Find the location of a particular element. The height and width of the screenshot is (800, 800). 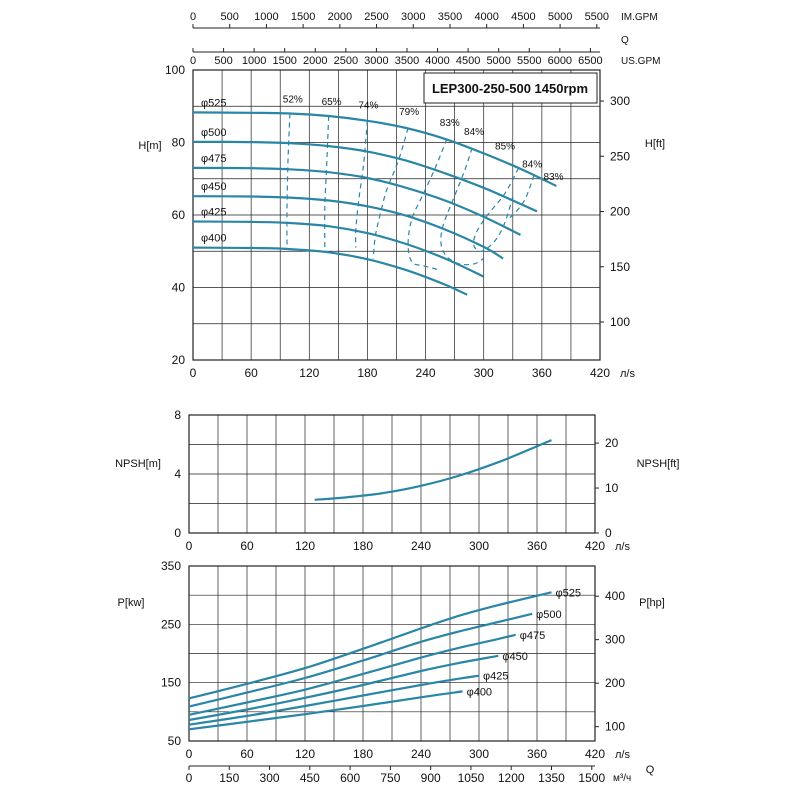

im-gpm-tick-label: 1500 is located at coordinates (303, 17).